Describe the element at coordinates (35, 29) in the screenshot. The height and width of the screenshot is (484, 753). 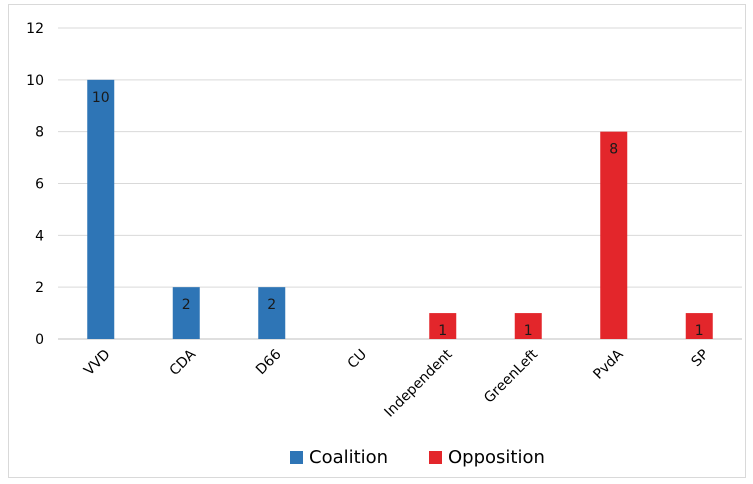
I see `y-tick-label: 12` at that location.